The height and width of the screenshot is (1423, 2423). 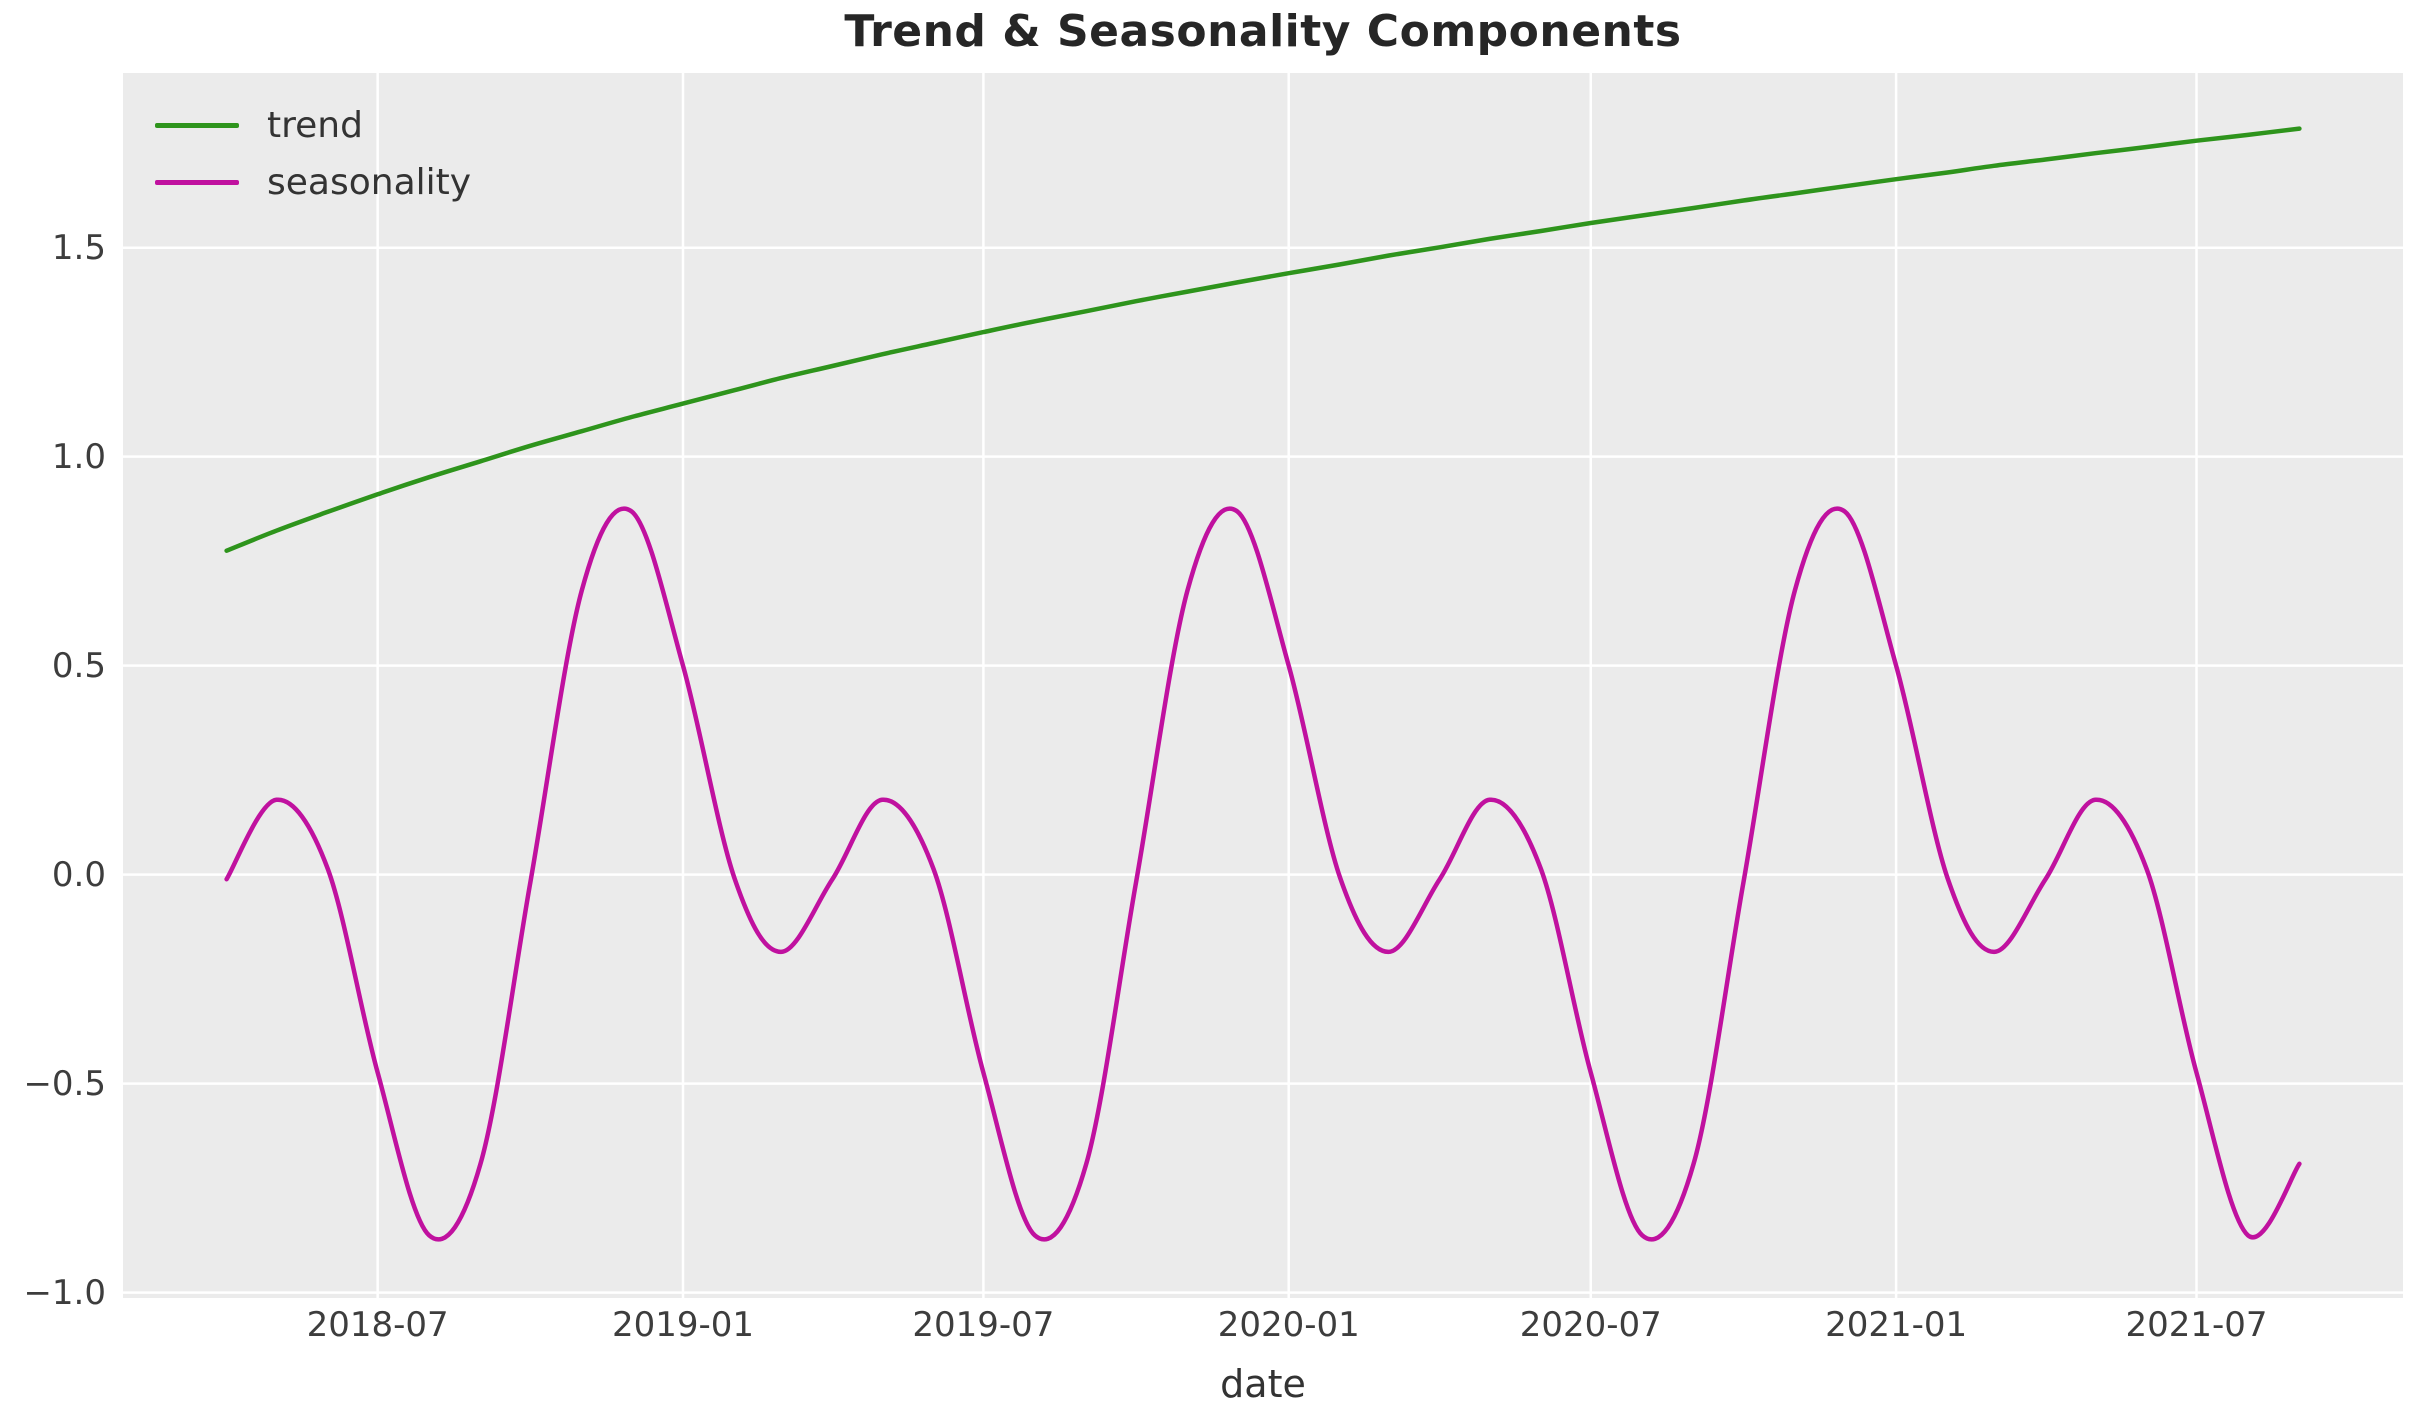 What do you see at coordinates (1590, 1325) in the screenshot?
I see `x-tick-label: 2020-07` at bounding box center [1590, 1325].